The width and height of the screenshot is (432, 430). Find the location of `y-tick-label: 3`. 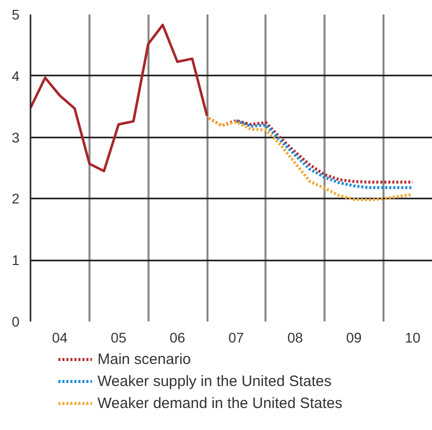

y-tick-label: 3 is located at coordinates (16, 137).